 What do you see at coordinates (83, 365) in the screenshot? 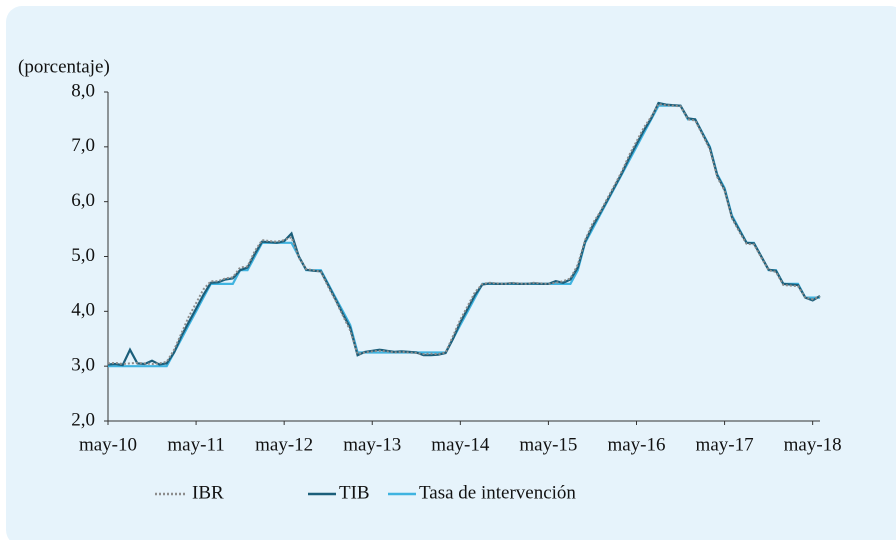
I see `y-tick-label: 3,0` at bounding box center [83, 365].